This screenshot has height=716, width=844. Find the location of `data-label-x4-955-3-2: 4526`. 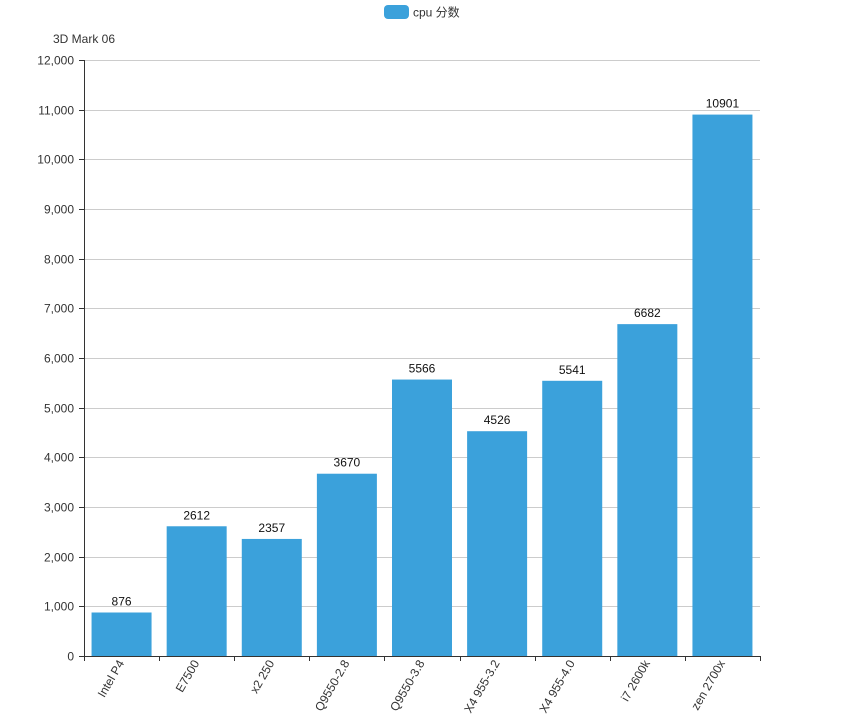

data-label-x4-955-3-2: 4526 is located at coordinates (497, 420).